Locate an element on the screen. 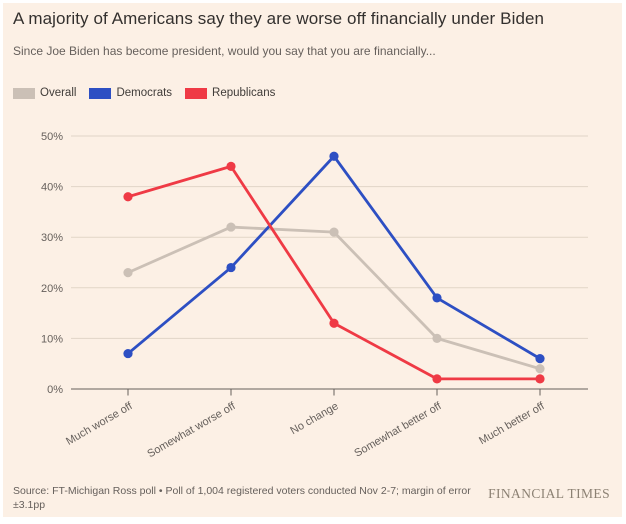 The height and width of the screenshot is (524, 626). legend-swatch-republicans is located at coordinates (196, 93).